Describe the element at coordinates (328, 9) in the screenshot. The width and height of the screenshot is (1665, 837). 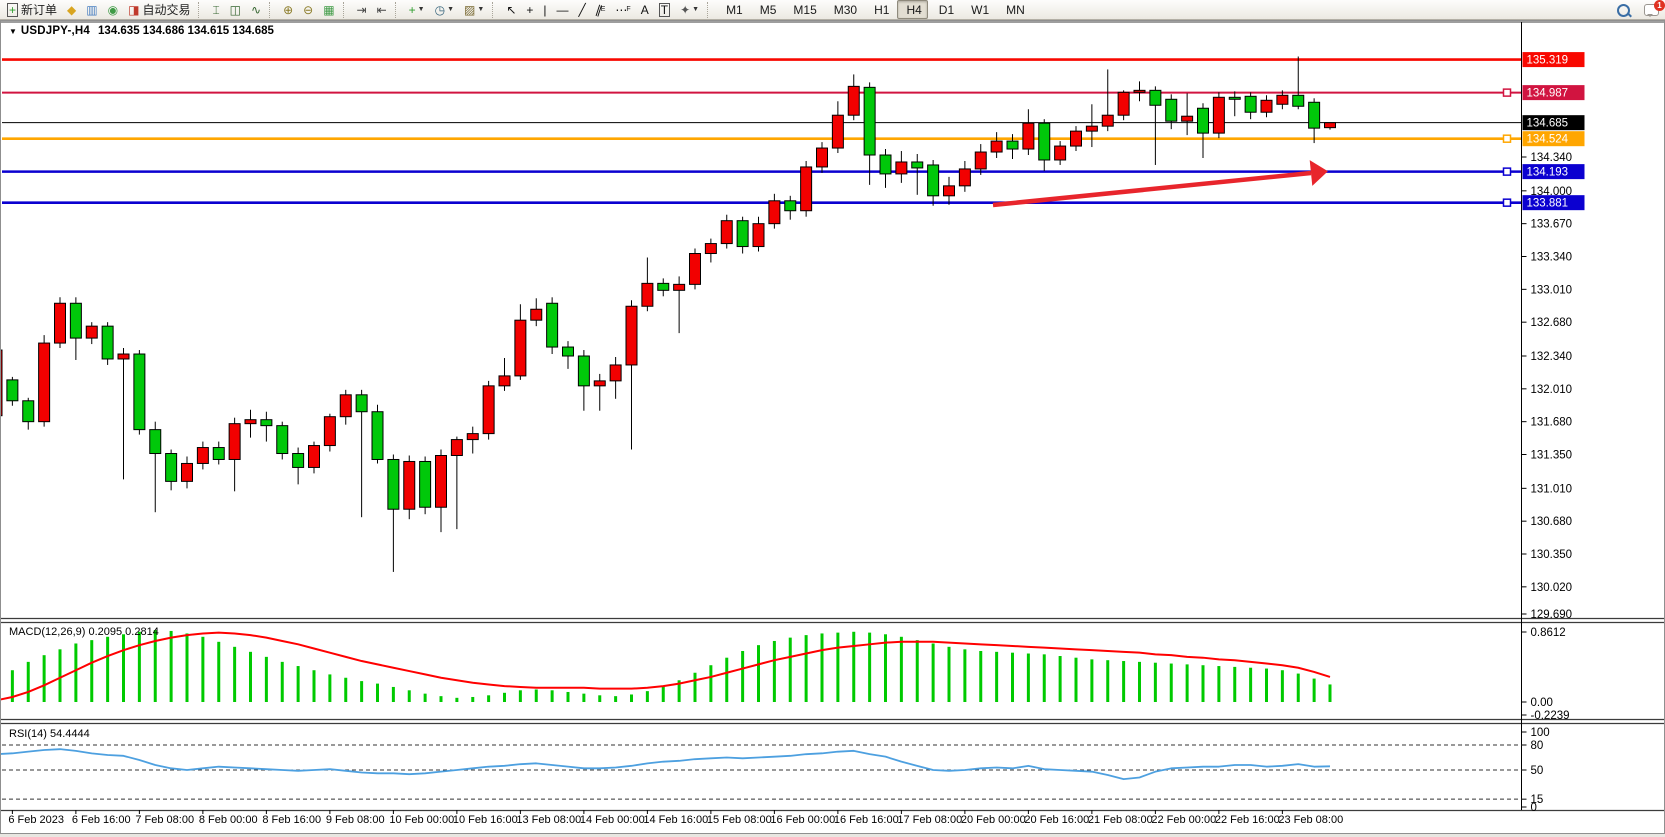
I see `tile-windows-button: ▦` at that location.